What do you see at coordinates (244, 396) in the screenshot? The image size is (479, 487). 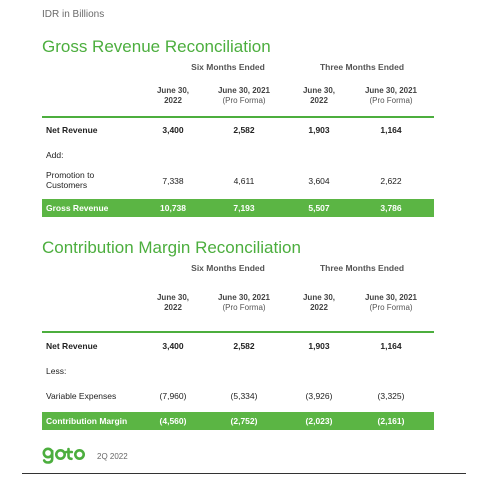 I see `cell-value: (5,334)` at bounding box center [244, 396].